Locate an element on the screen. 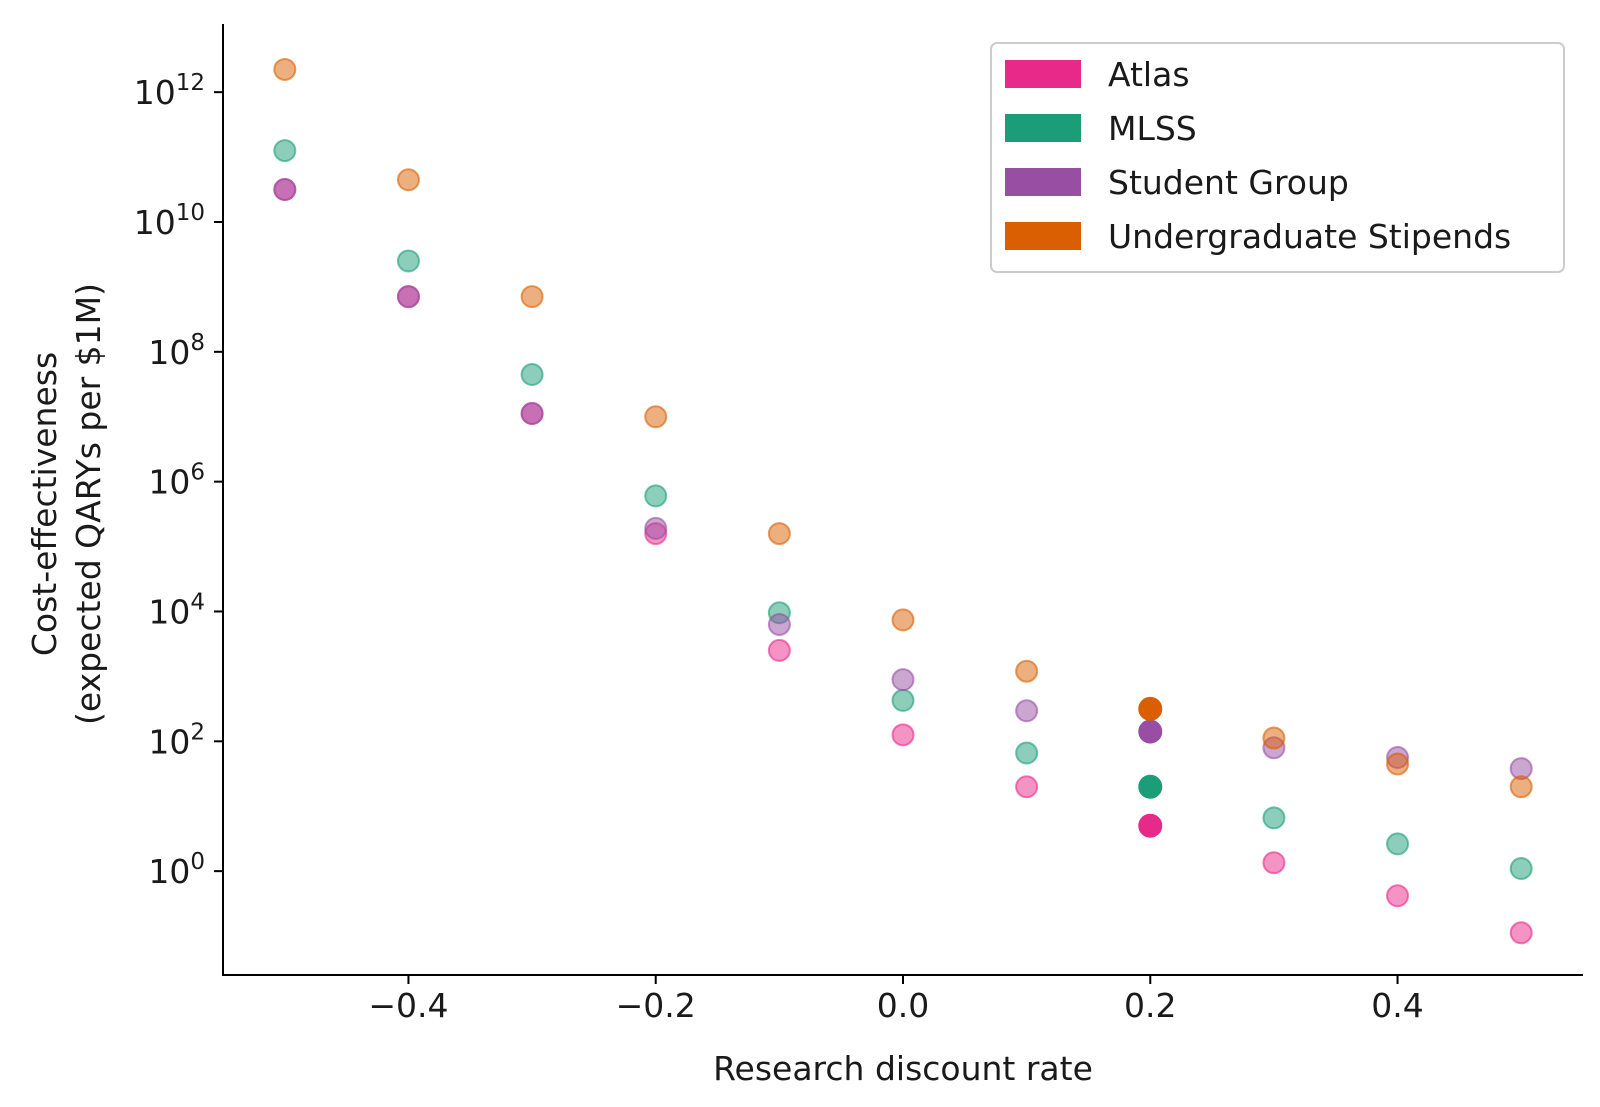  x-tick-label: −0.4 is located at coordinates (408, 1005).